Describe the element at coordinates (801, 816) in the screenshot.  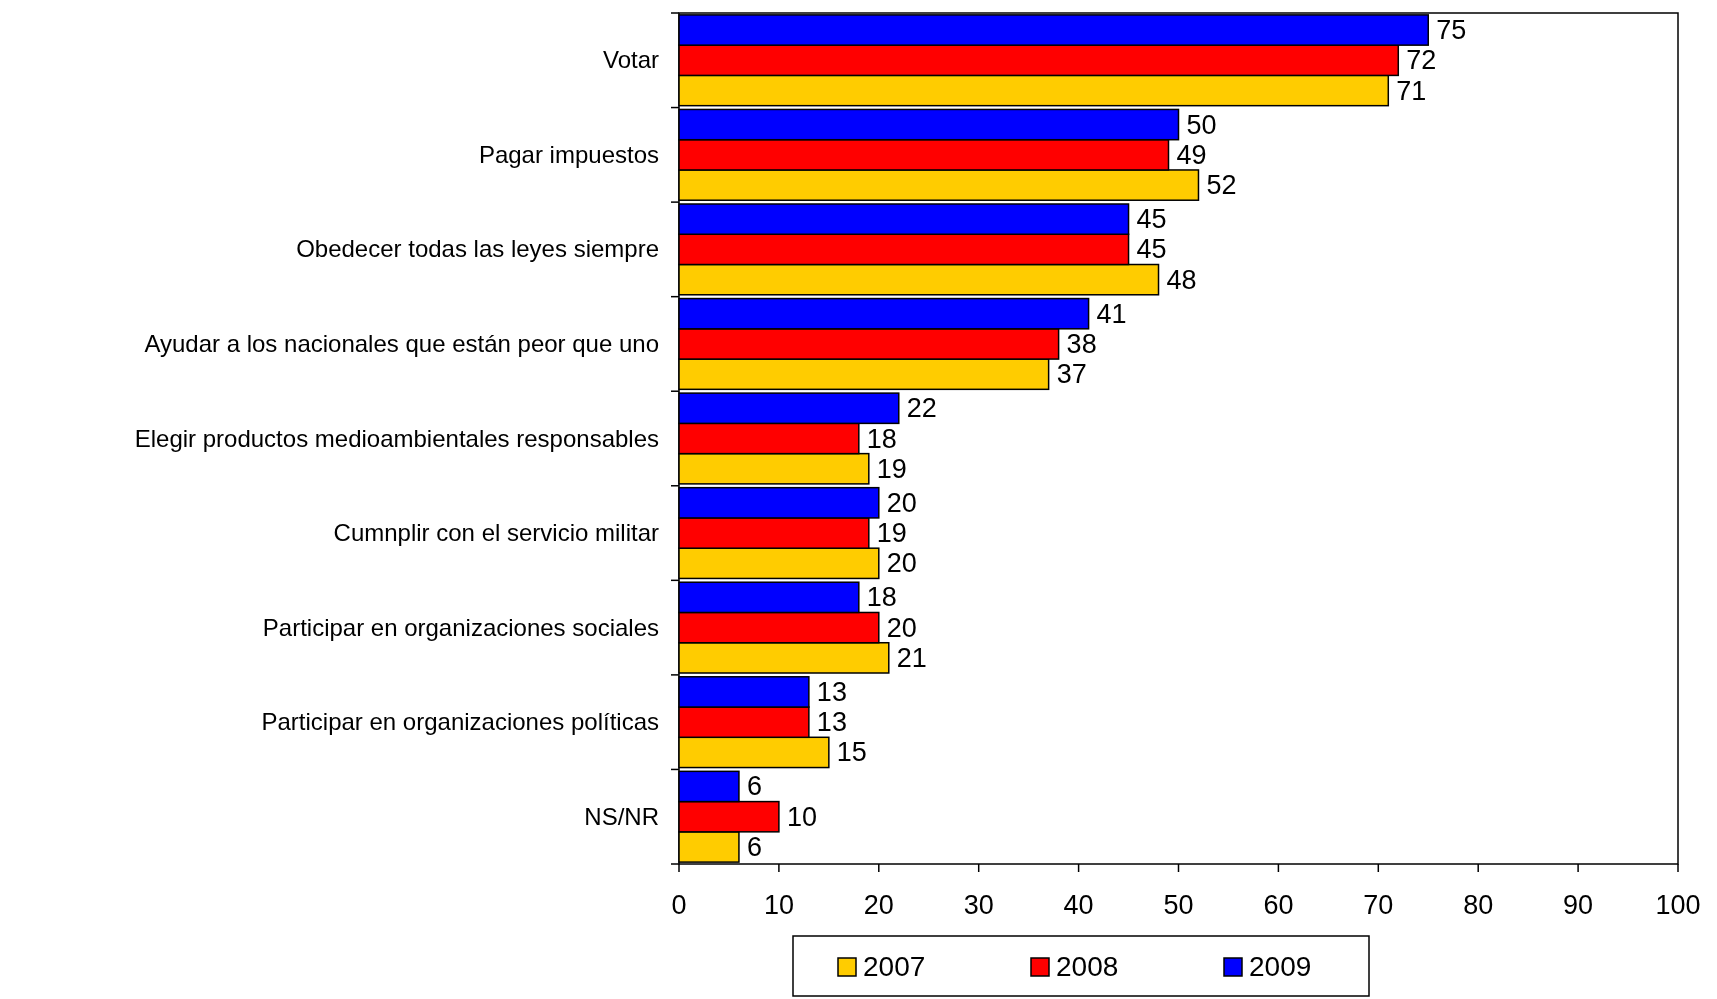
I see `data-label: 10` at that location.